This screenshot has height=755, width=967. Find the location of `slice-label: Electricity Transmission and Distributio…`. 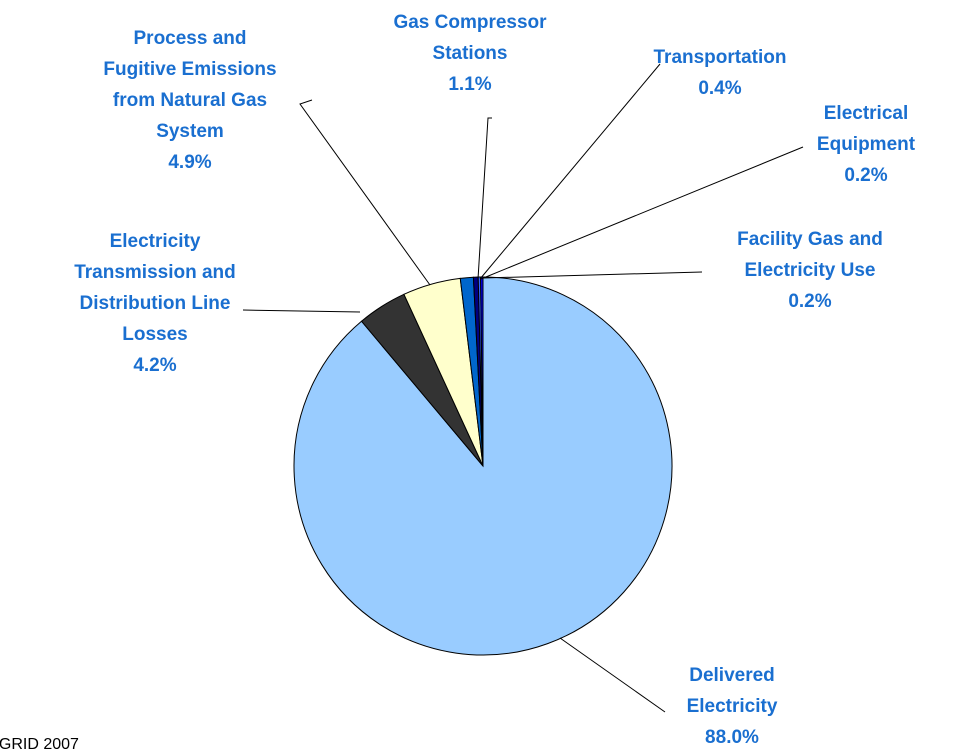

slice-label: Electricity Transmission and Distributio… is located at coordinates (155, 303).